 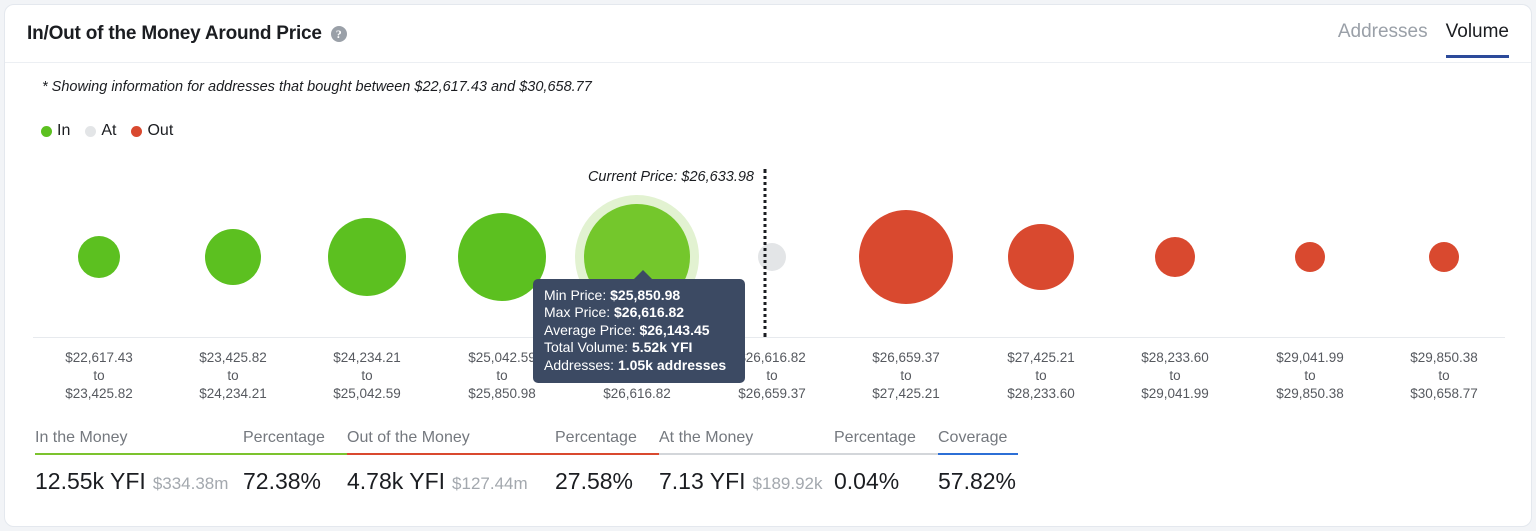 I want to click on x-axis-label: $26,659.37 to $27,425.21, so click(x=906, y=376).